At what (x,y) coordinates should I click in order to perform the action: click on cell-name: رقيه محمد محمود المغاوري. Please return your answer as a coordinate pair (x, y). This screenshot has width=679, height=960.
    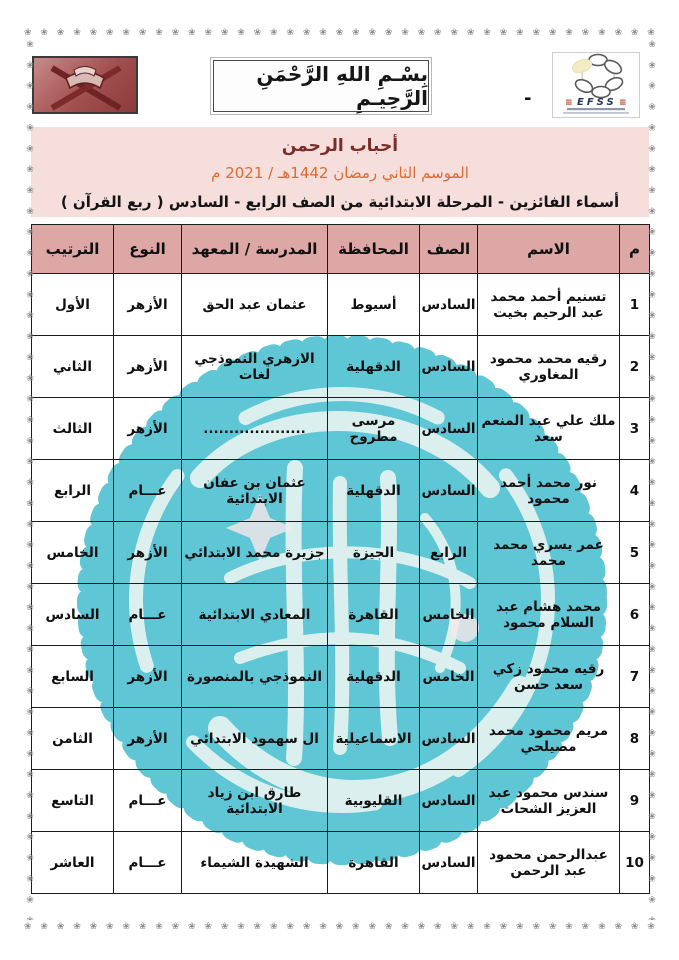
    Looking at the image, I should click on (548, 366).